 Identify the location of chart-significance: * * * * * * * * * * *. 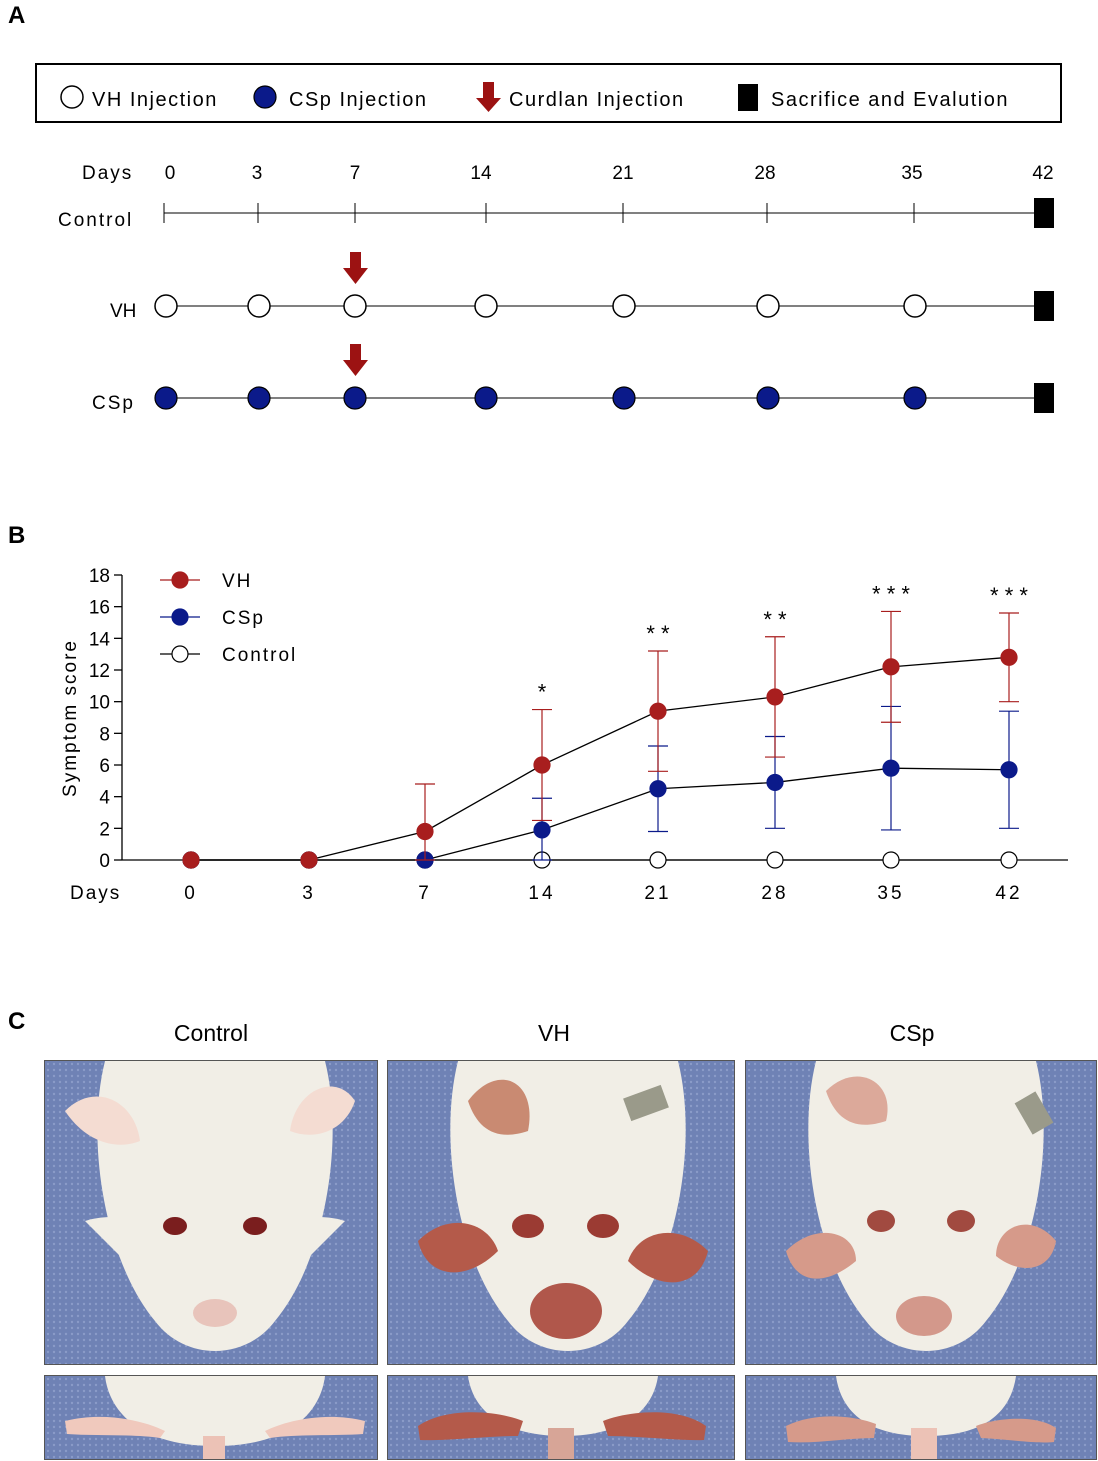
(783, 642).